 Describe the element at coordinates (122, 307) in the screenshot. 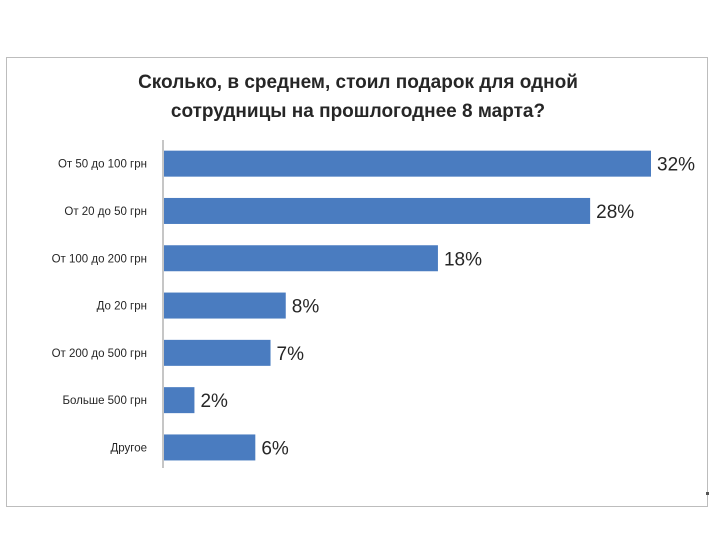

I see `category-label: До 20 грн` at that location.